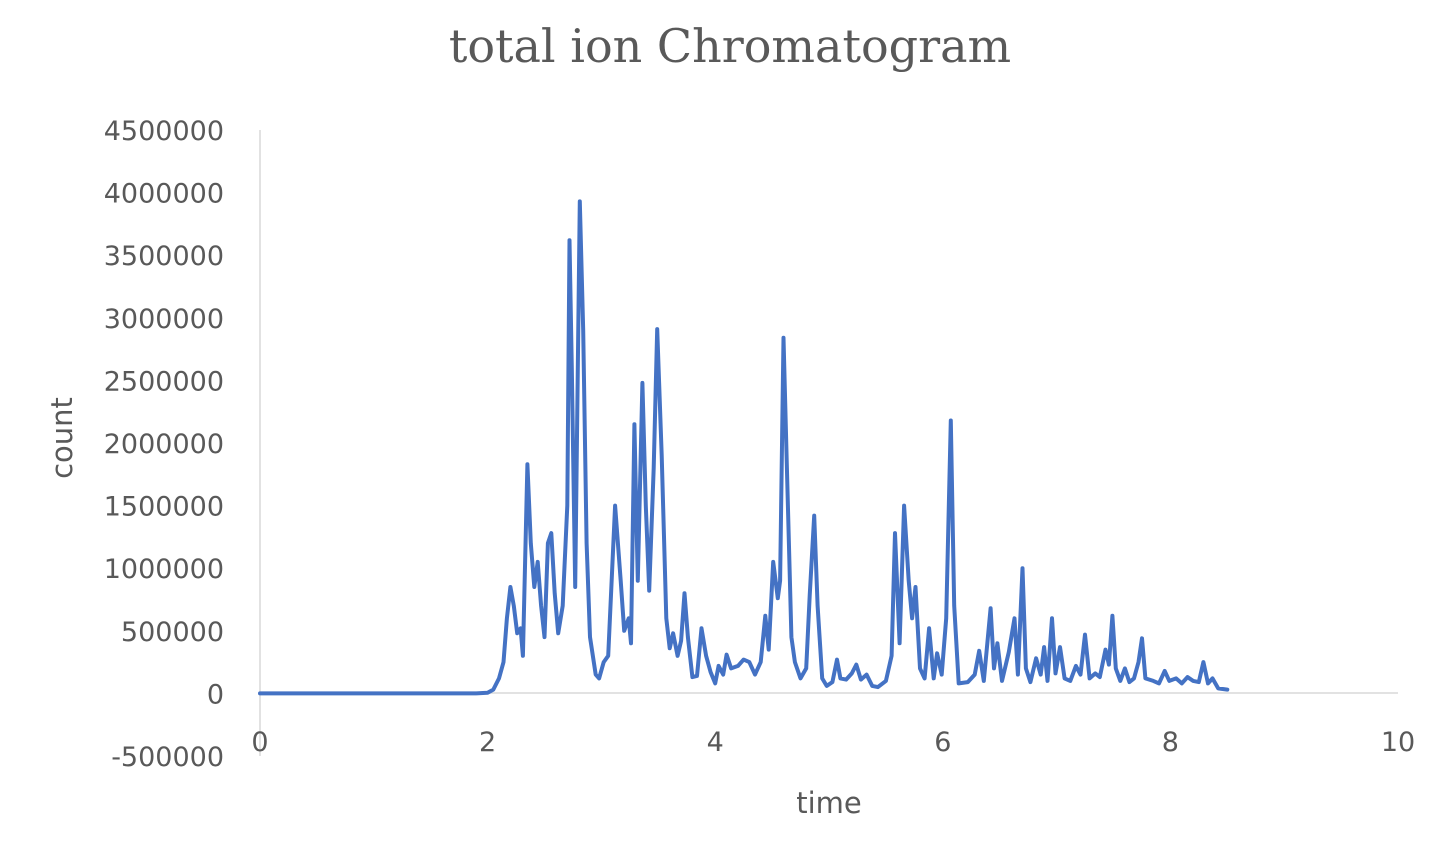 The width and height of the screenshot is (1446, 848). Describe the element at coordinates (259, 742) in the screenshot. I see `x-tick-label: 0` at that location.